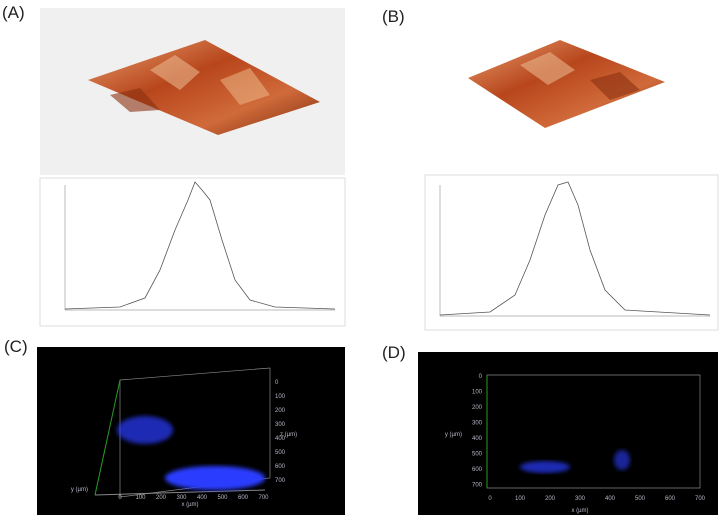 This screenshot has height=519, width=719. What do you see at coordinates (16, 346) in the screenshot?
I see `panel-label: (C)` at bounding box center [16, 346].